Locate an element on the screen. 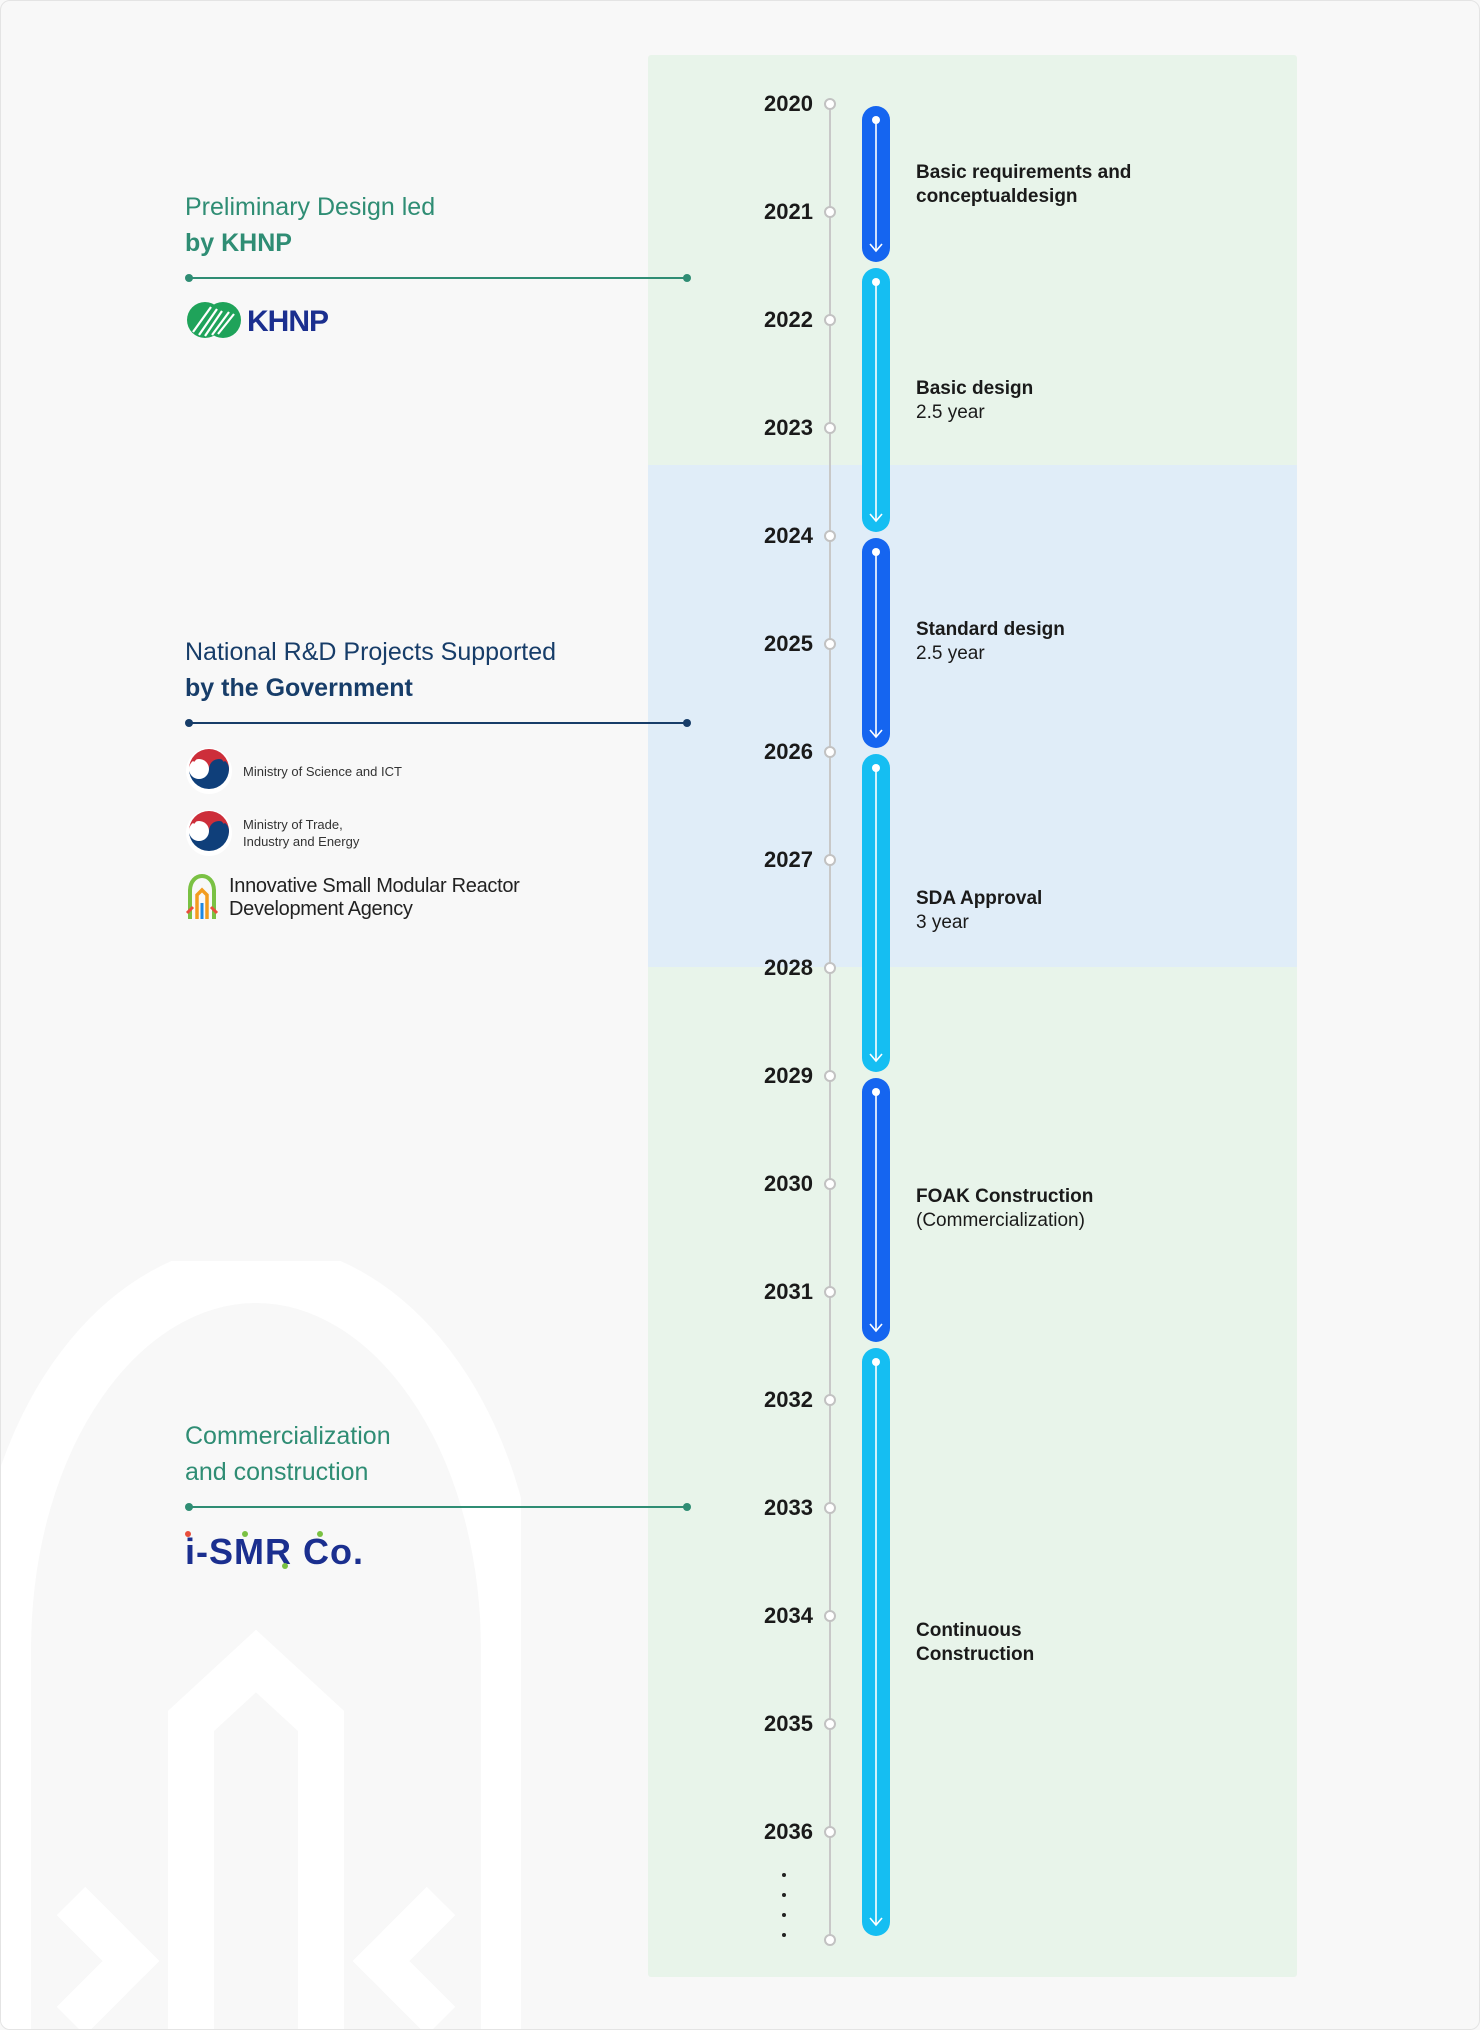 This screenshot has width=1480, height=2030. ministry-science-ict-logo: Ministry of Science and ICT is located at coordinates (293, 771).